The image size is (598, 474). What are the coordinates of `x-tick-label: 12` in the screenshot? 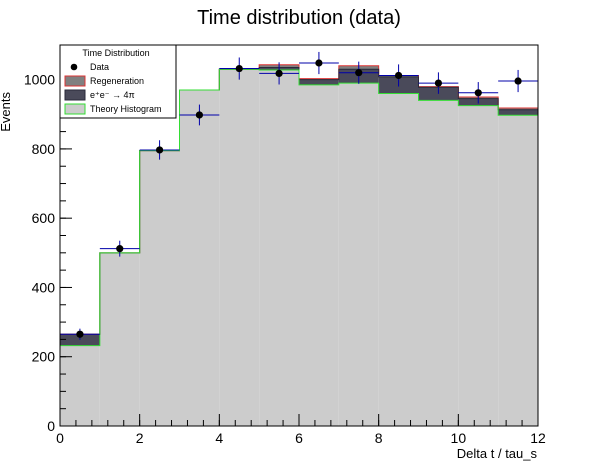 It's located at (538, 438).